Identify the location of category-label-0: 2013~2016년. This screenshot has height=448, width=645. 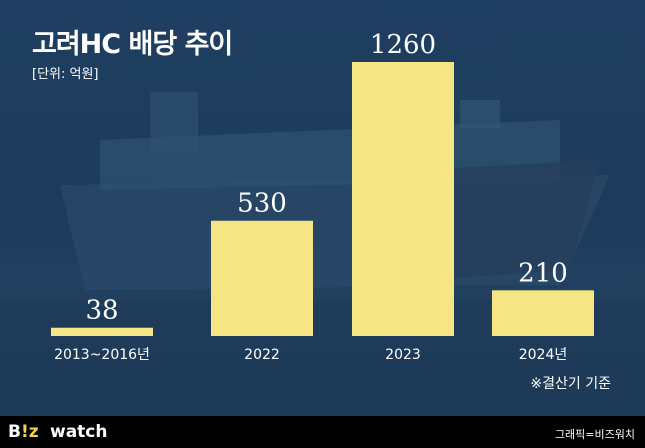
(102, 355).